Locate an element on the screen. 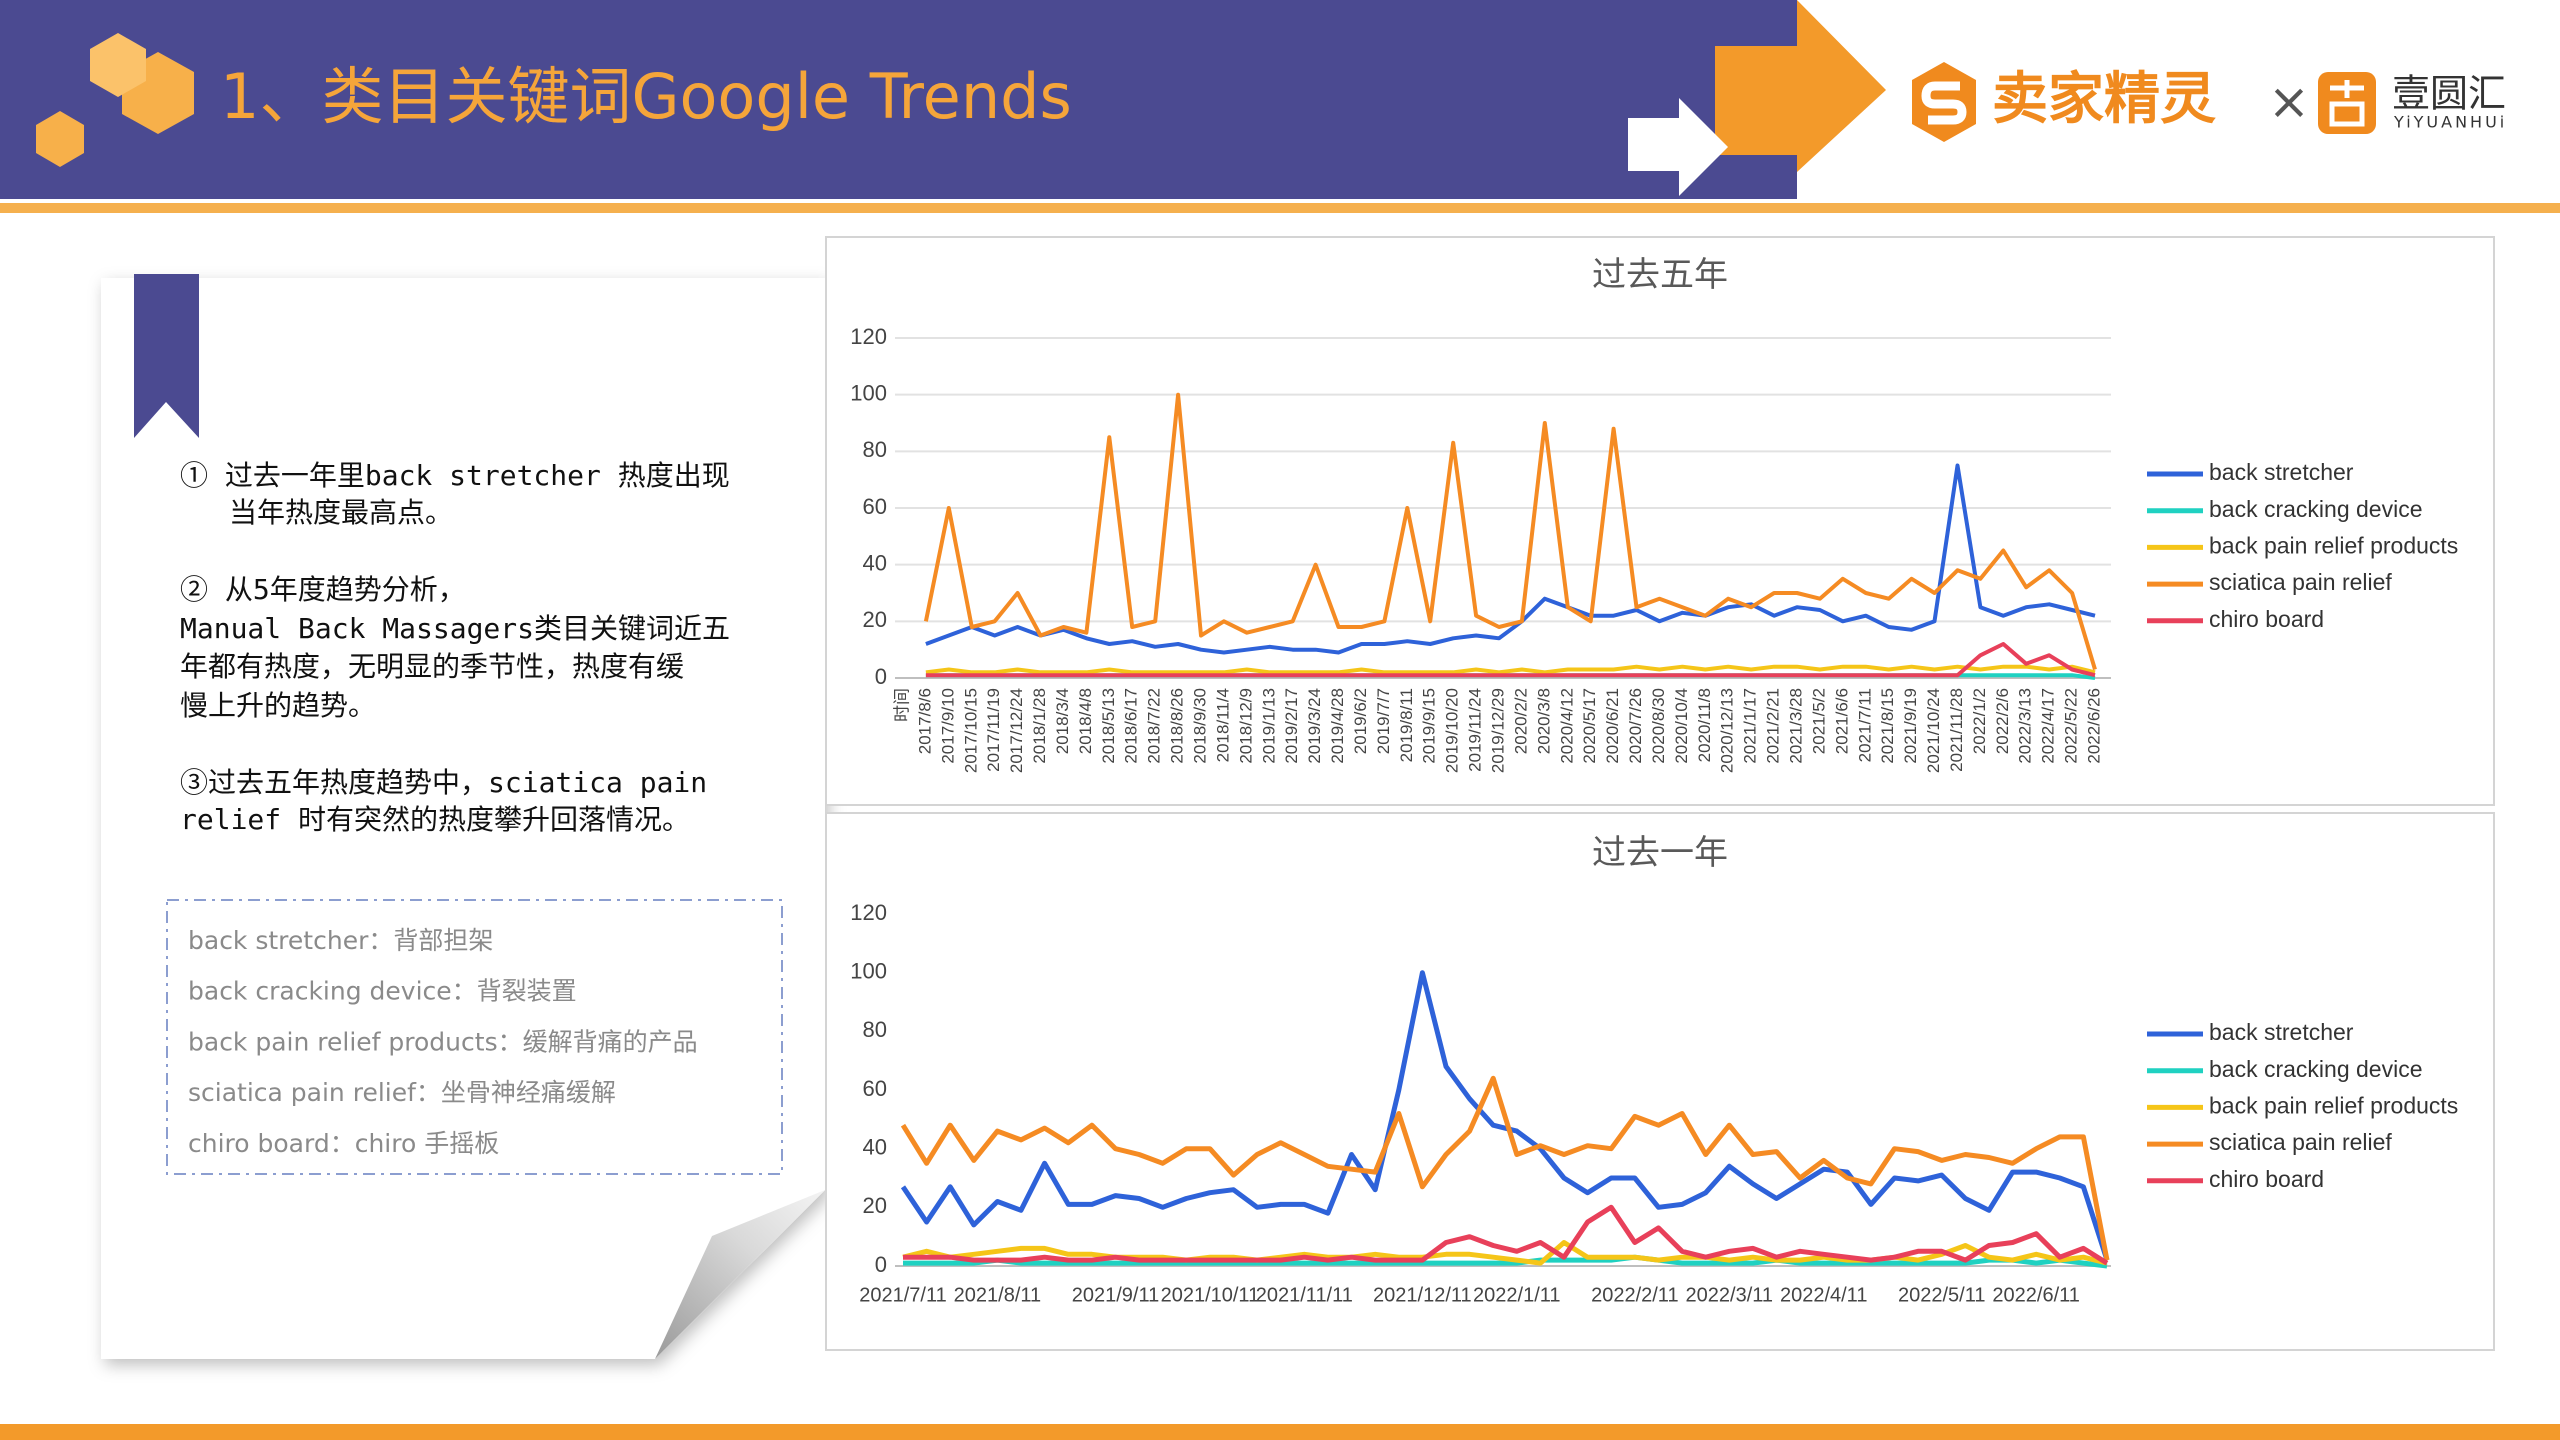 The width and height of the screenshot is (2560, 1440). x-tick-label: 2017/11/19 is located at coordinates (993, 730).